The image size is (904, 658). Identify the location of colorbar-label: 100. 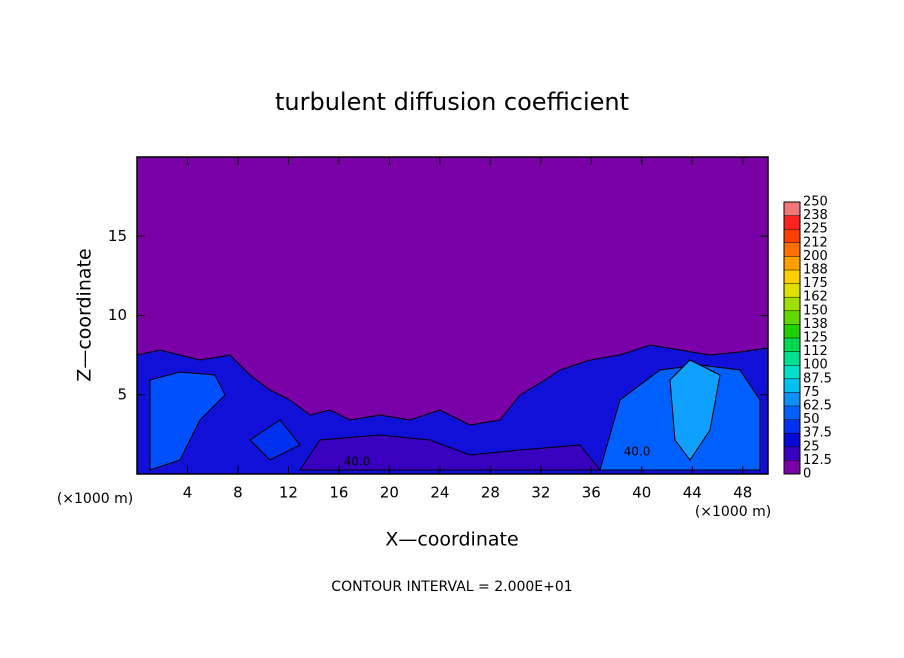
(815, 365).